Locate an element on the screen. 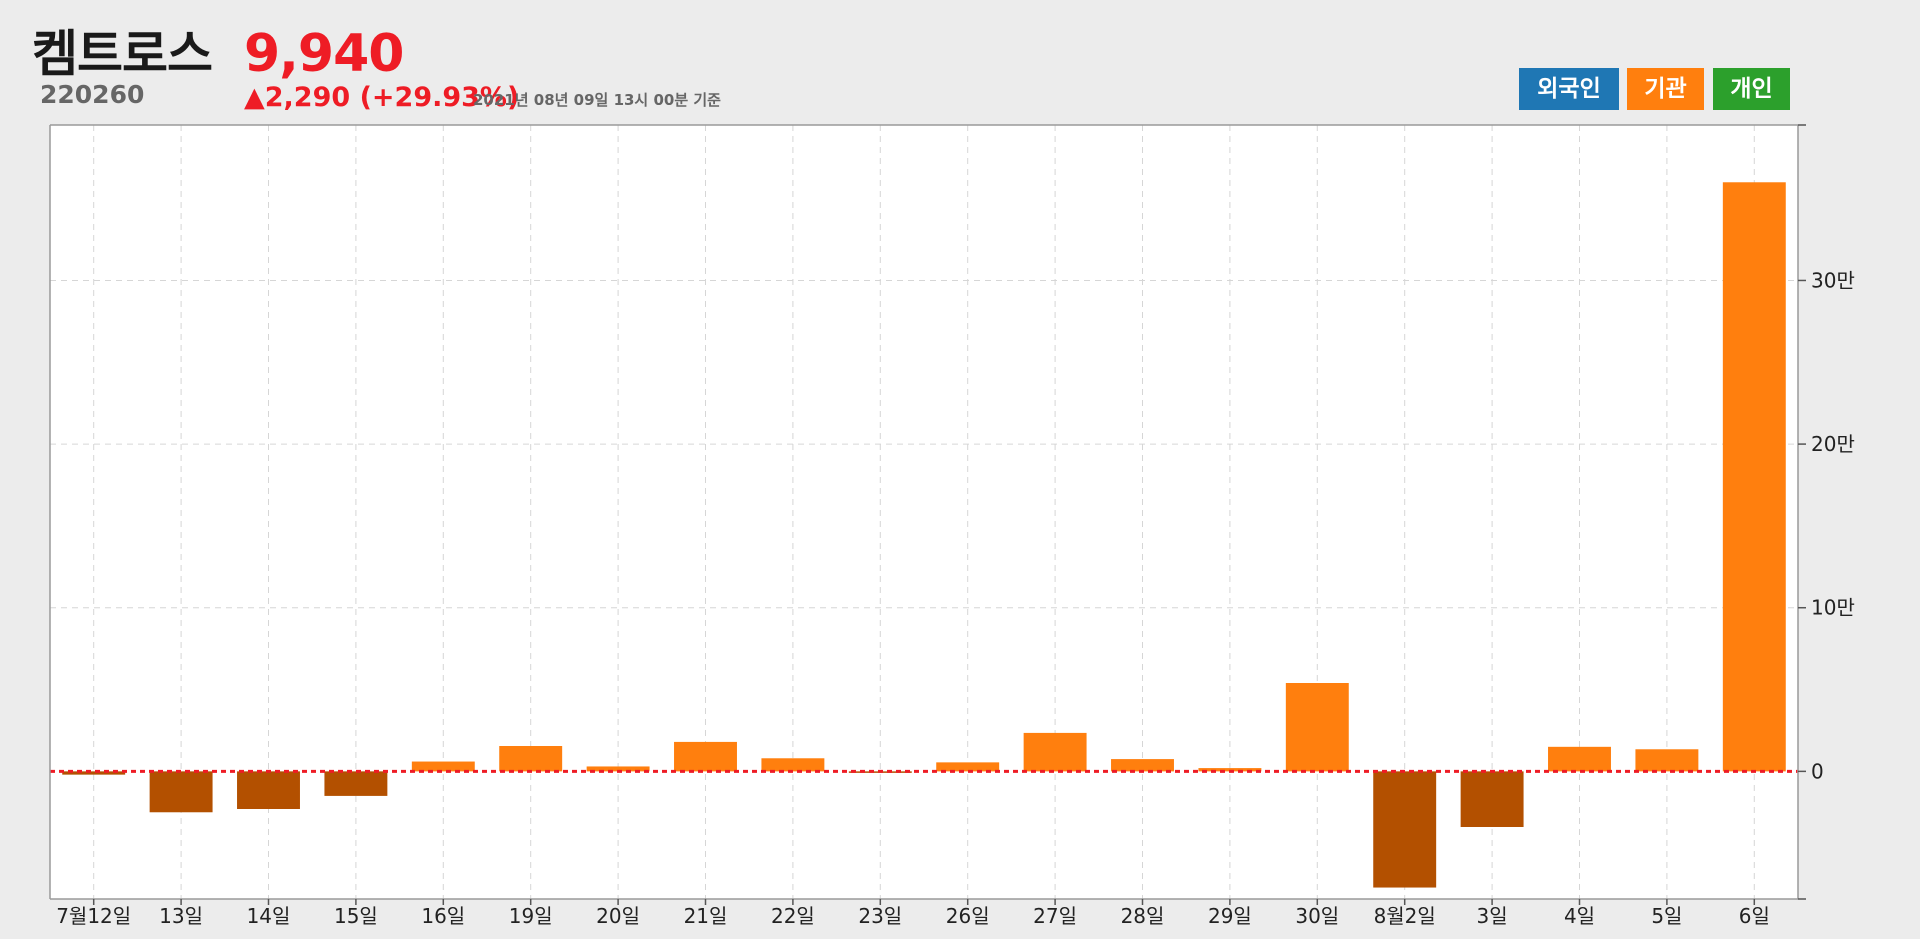 The image size is (1920, 939). y-tick-label: 20만 is located at coordinates (1833, 444).